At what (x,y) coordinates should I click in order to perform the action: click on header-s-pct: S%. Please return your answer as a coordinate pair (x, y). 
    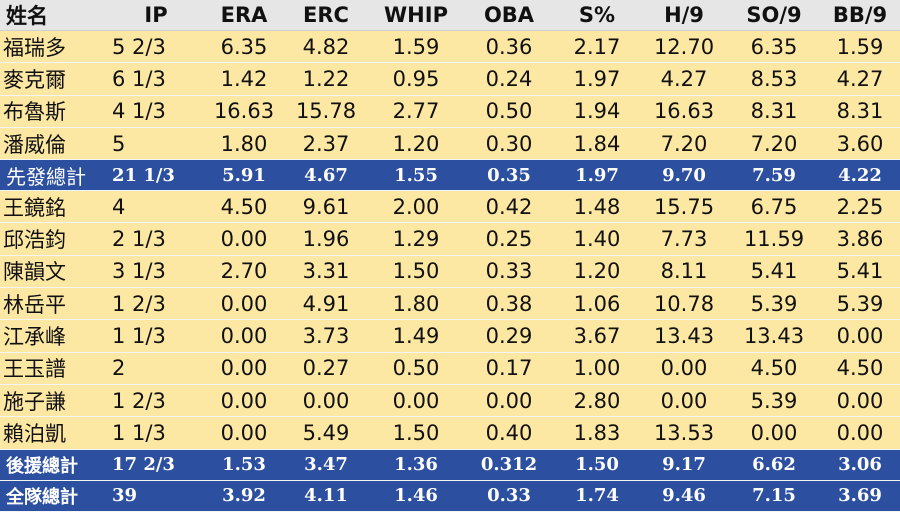
    Looking at the image, I should click on (597, 15).